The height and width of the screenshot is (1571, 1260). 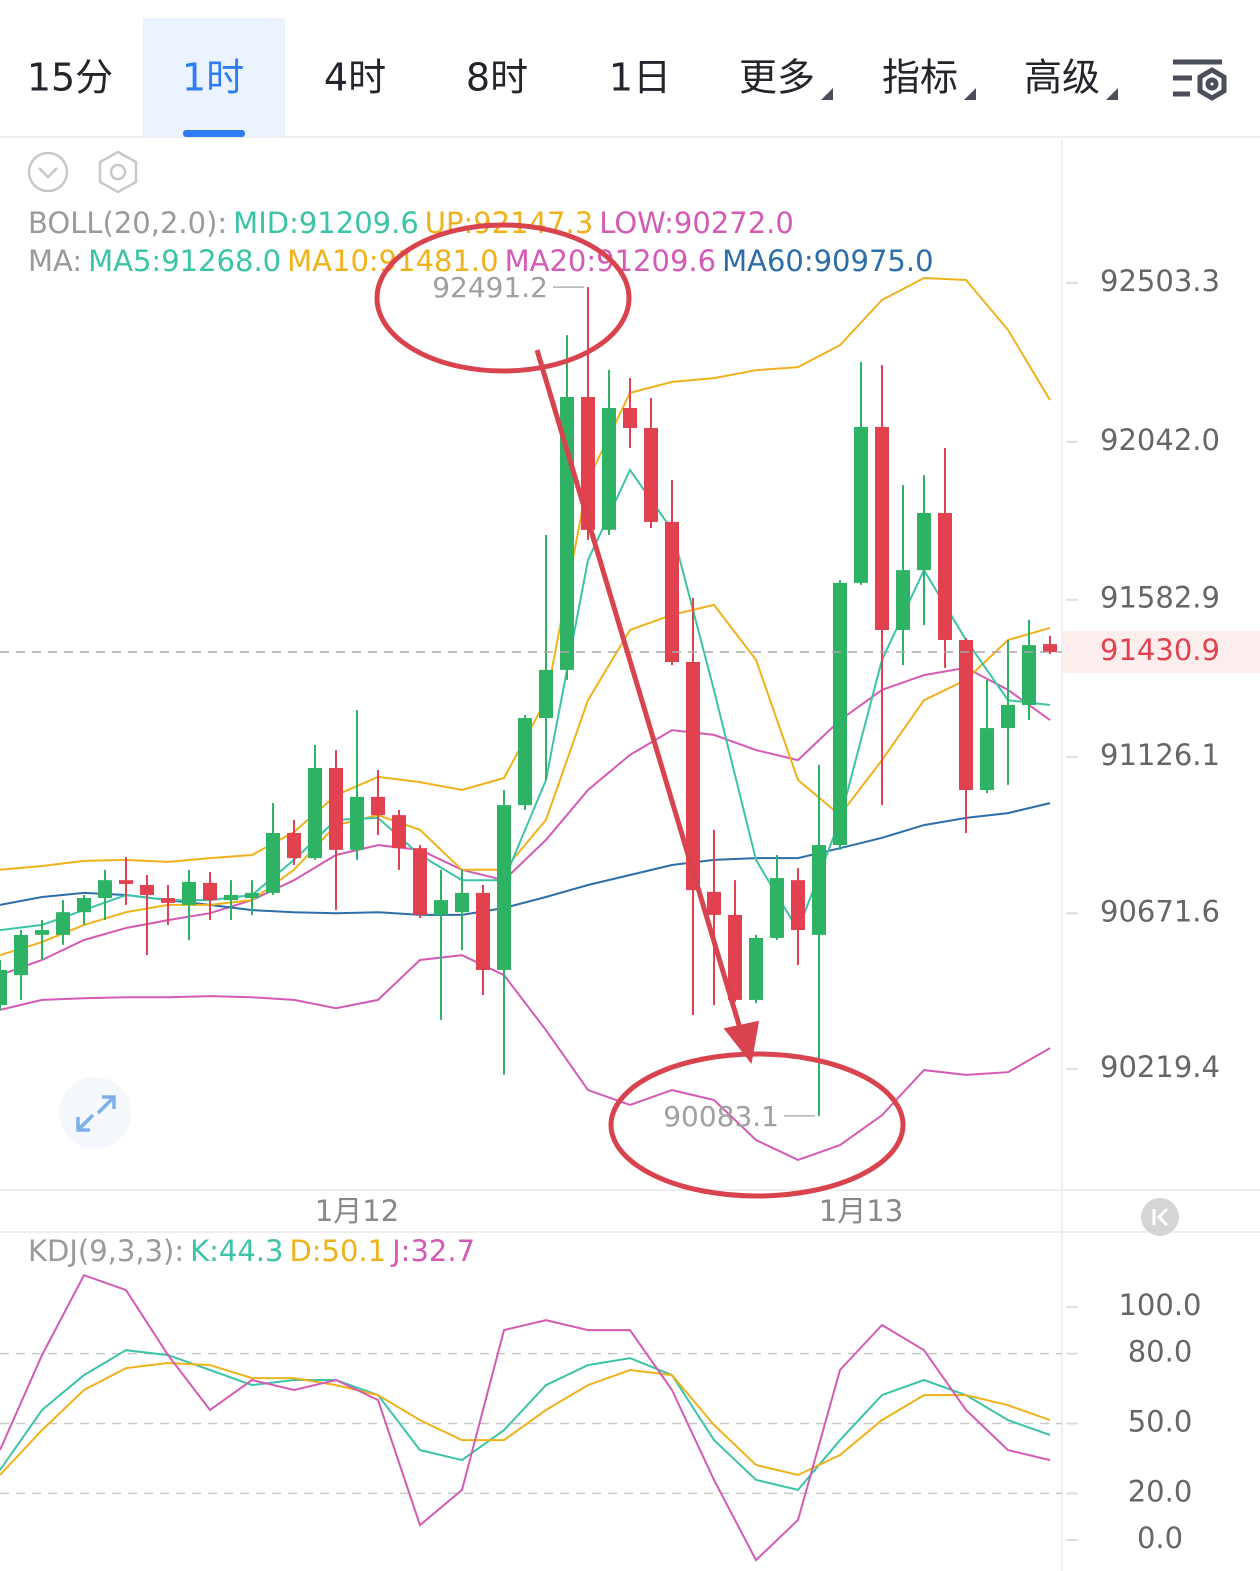 What do you see at coordinates (355, 78) in the screenshot?
I see `timeframe-tab: 4时` at bounding box center [355, 78].